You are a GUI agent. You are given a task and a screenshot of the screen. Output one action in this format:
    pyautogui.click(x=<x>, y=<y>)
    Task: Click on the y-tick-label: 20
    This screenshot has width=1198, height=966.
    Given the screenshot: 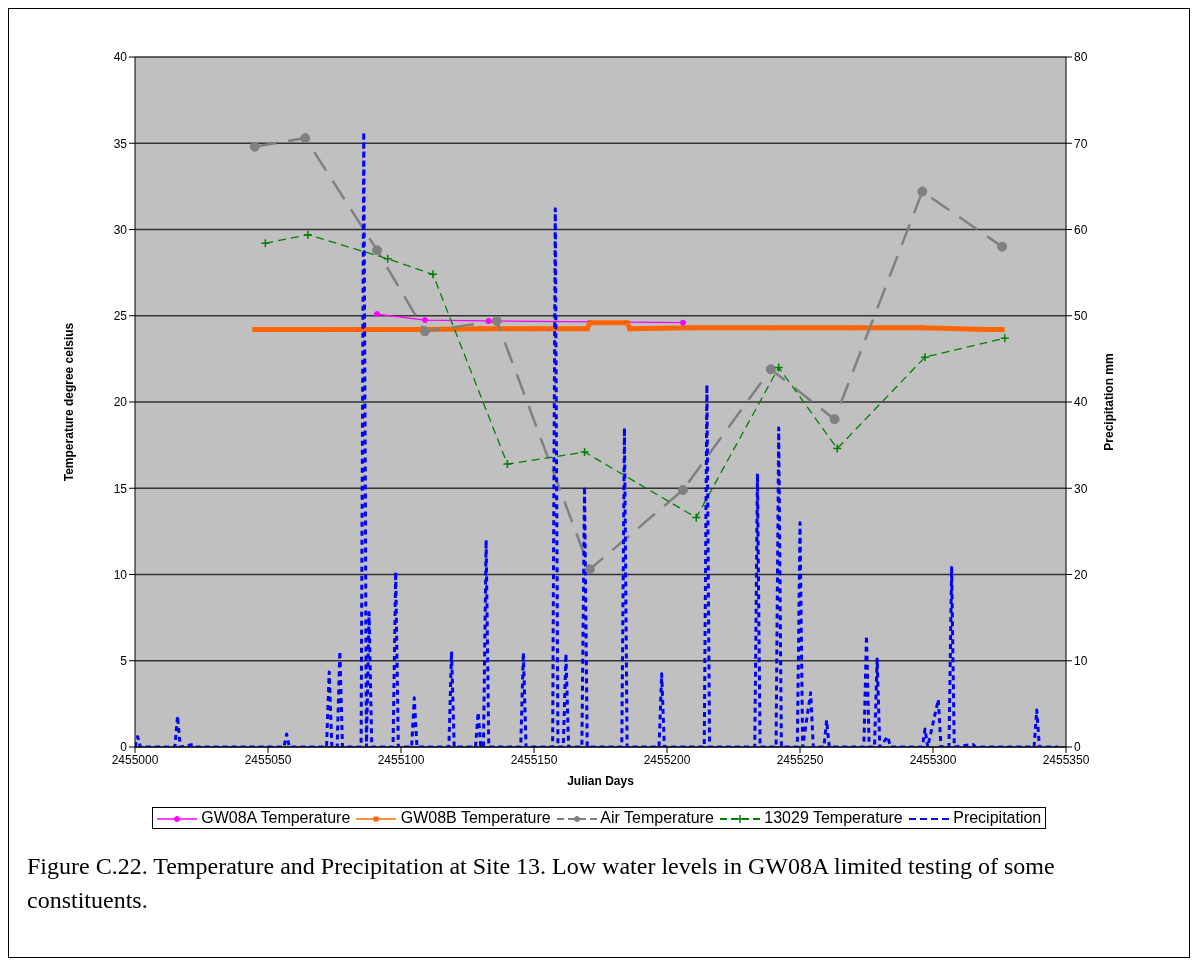 What is the action you would take?
    pyautogui.click(x=120, y=402)
    